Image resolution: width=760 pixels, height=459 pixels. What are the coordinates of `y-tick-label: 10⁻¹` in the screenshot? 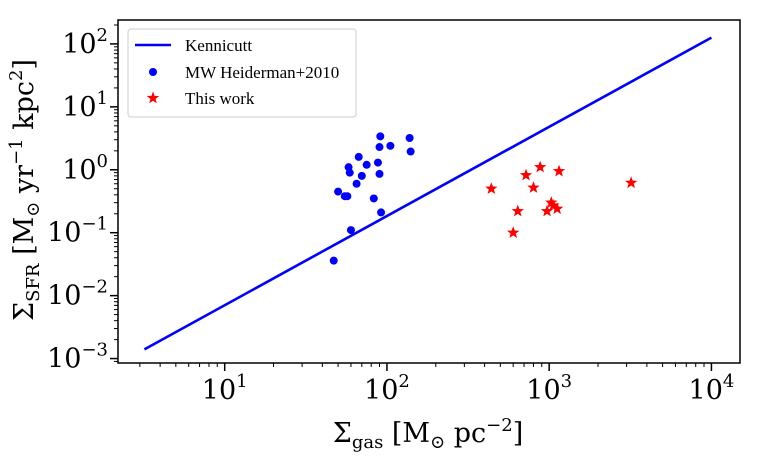 It's located at (77, 231).